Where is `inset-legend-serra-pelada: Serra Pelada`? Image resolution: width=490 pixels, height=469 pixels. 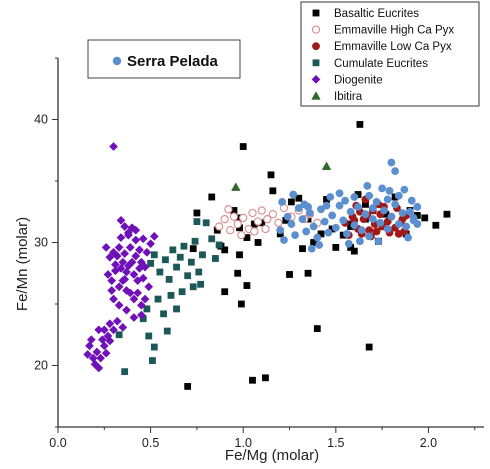 inset-legend-serra-pelada: Serra Pelada is located at coordinates (164, 59).